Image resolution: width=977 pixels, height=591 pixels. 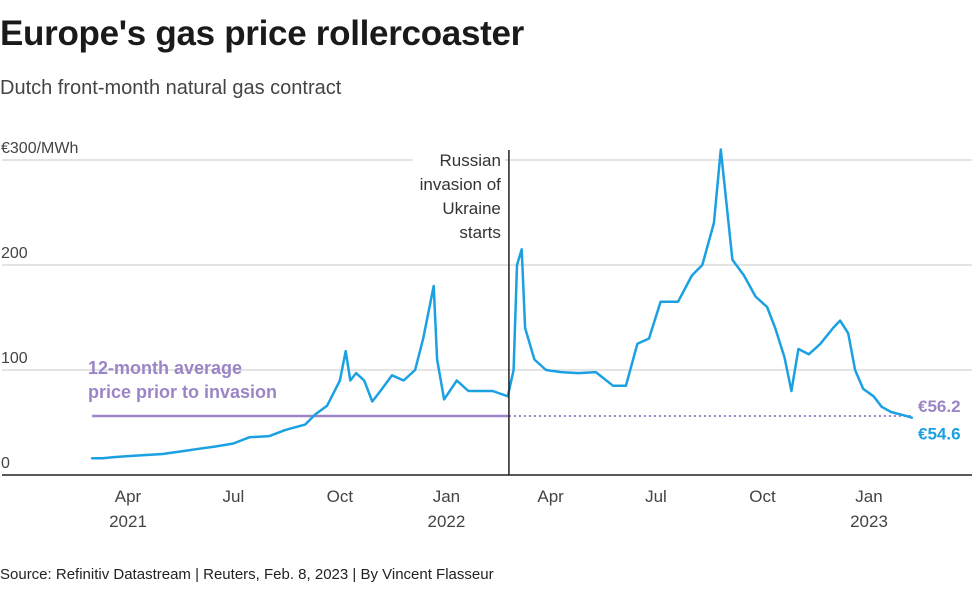 What do you see at coordinates (550, 496) in the screenshot?
I see `x-tick-label-4: Apr` at bounding box center [550, 496].